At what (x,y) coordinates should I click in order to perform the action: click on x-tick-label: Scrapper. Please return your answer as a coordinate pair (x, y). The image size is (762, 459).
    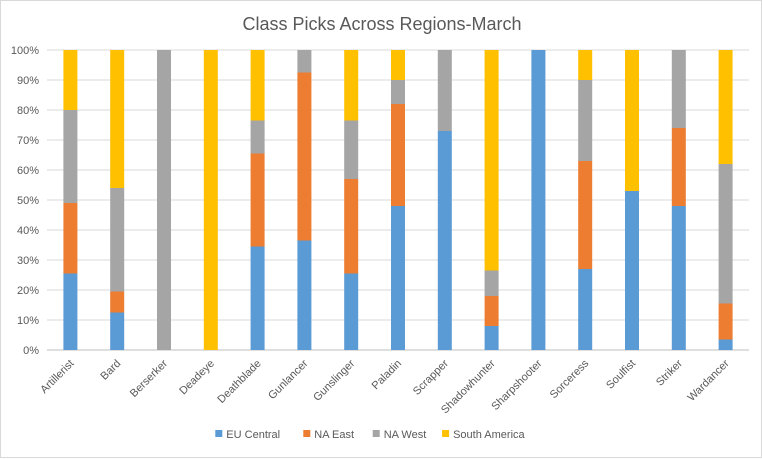
    Looking at the image, I should click on (431, 377).